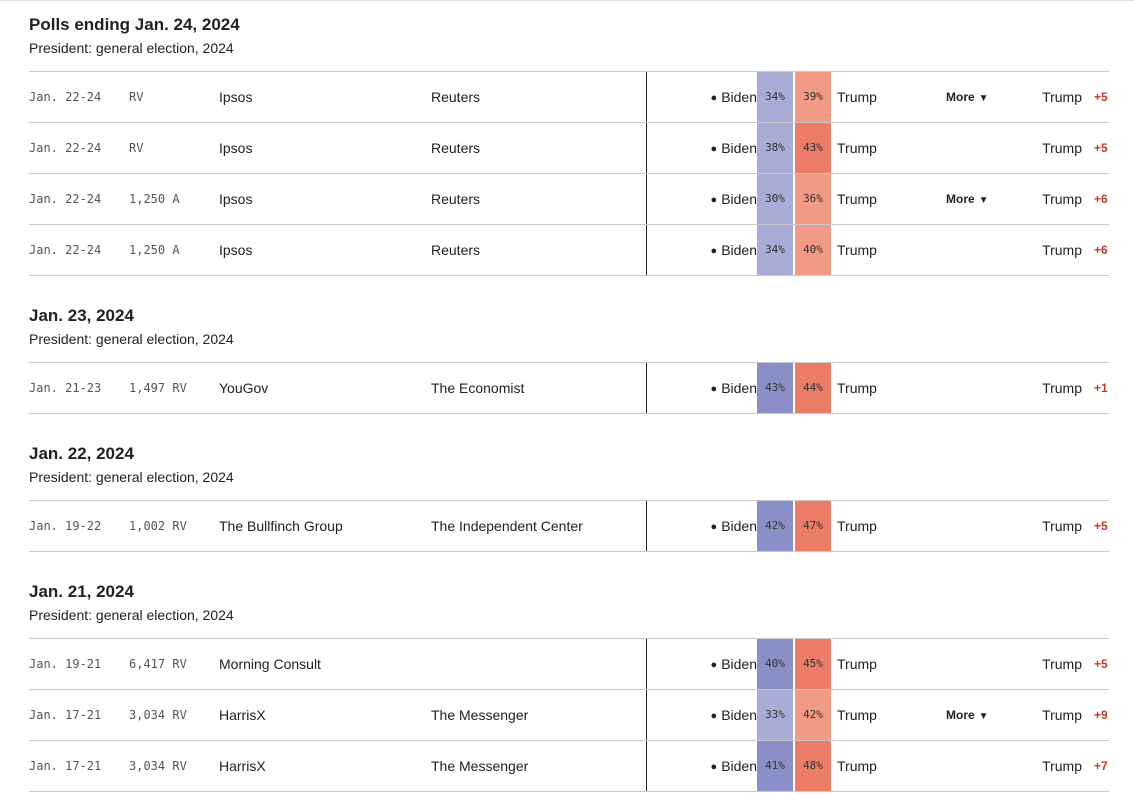 Image resolution: width=1134 pixels, height=794 pixels. Describe the element at coordinates (136, 148) in the screenshot. I see `sample-size: RV` at that location.